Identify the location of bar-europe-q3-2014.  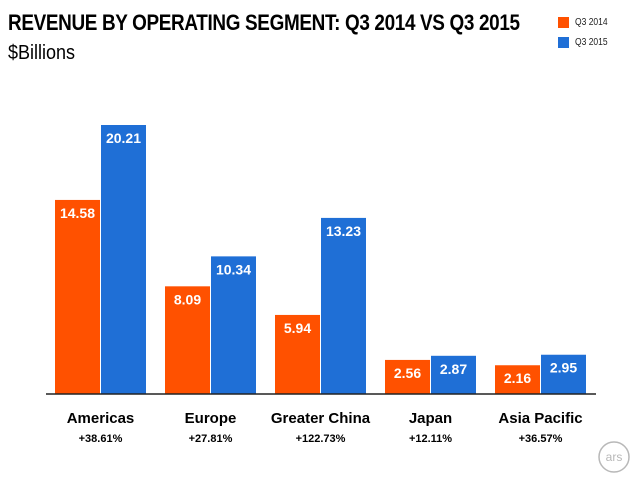
(187, 340).